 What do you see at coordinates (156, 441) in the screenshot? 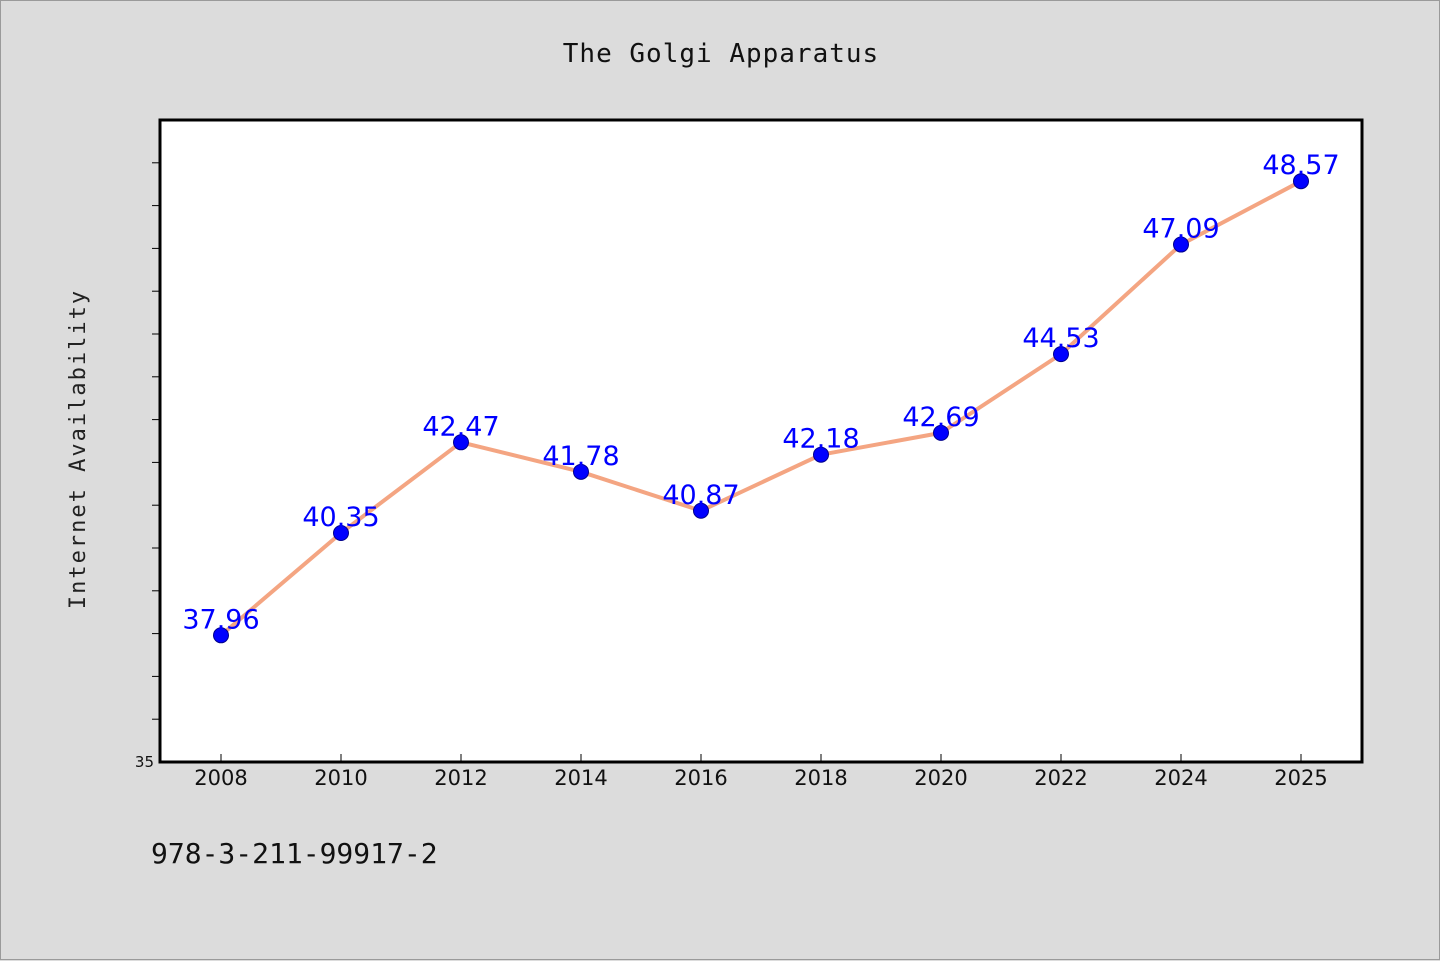
I see `y-axis-ticks` at bounding box center [156, 441].